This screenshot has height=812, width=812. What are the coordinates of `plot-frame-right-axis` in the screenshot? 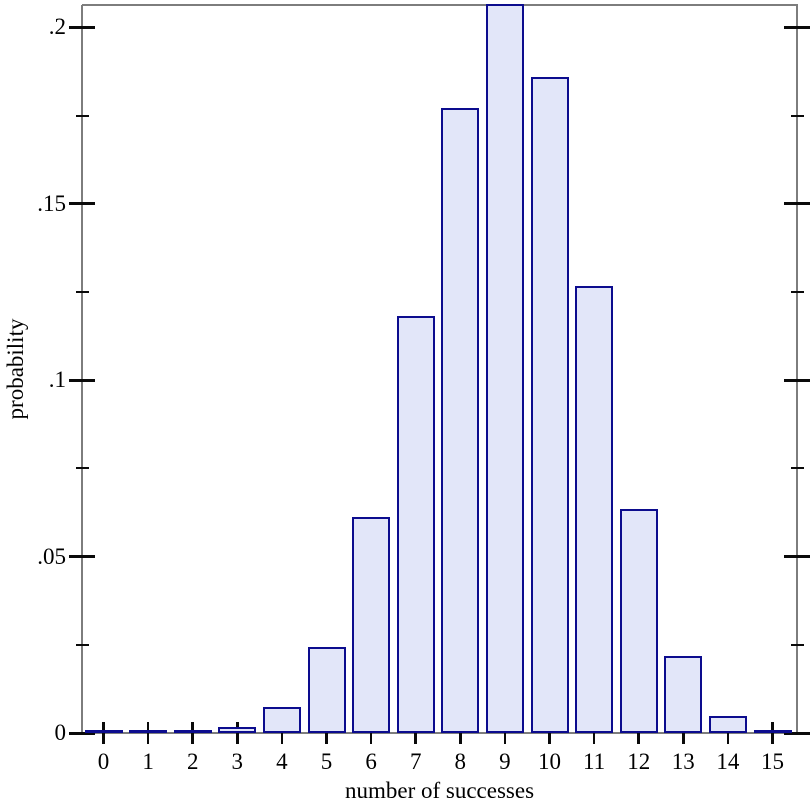 It's located at (797, 369).